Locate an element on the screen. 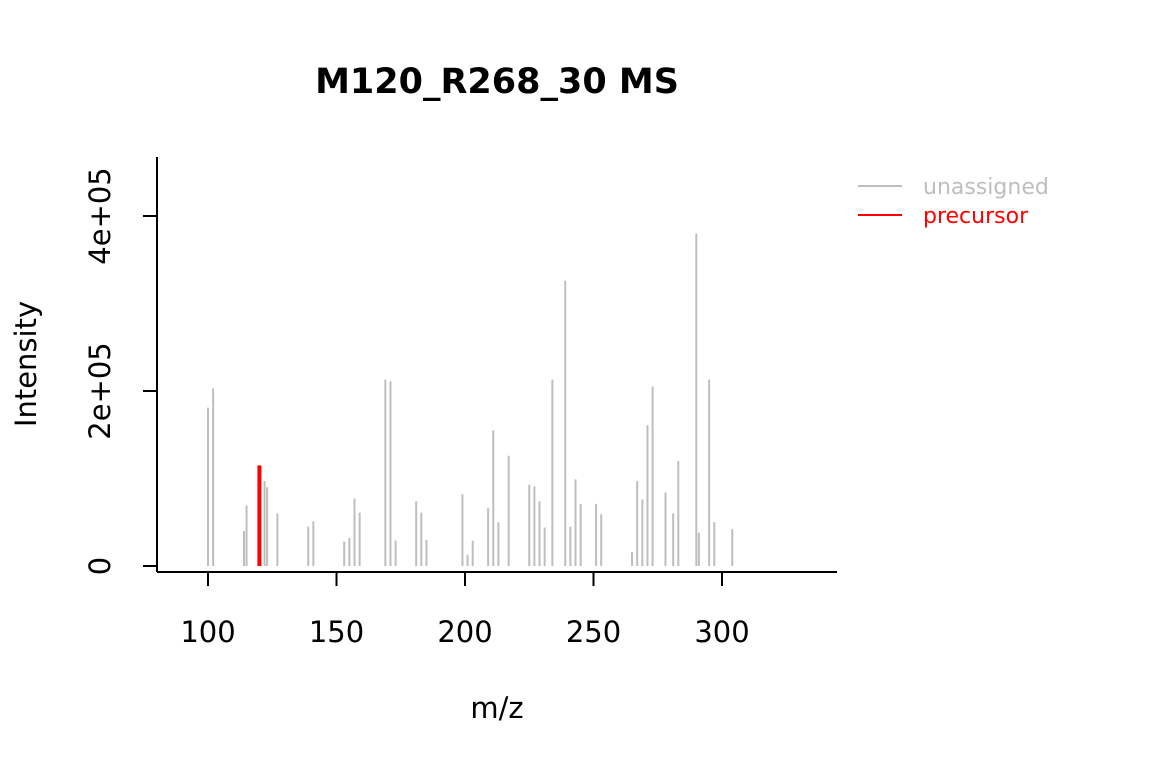 The height and width of the screenshot is (768, 1152). y-tick-label-2: 4e+05 is located at coordinates (100, 216).